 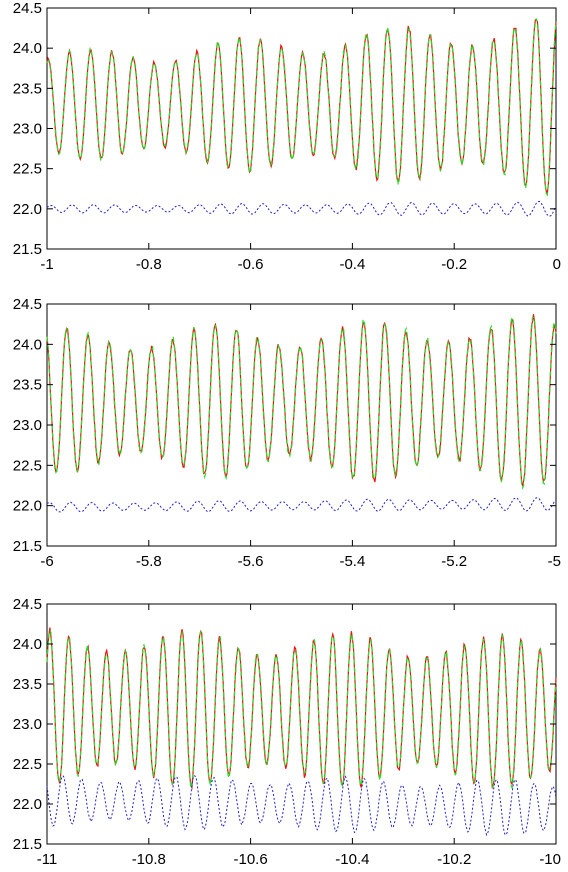 What do you see at coordinates (352, 561) in the screenshot?
I see `x-tick-label: -5.4` at bounding box center [352, 561].